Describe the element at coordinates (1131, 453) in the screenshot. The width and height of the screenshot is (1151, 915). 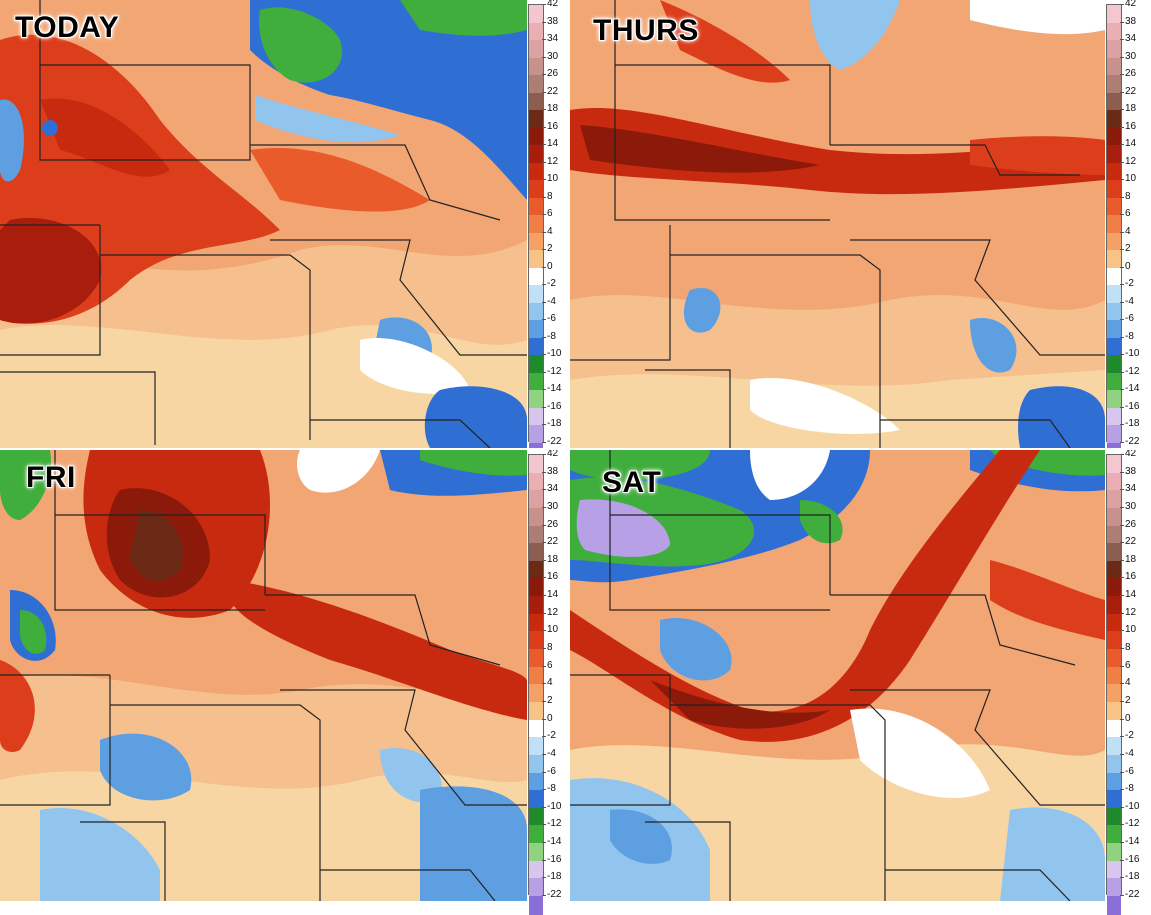
I see `color-scale-label: 42` at that location.